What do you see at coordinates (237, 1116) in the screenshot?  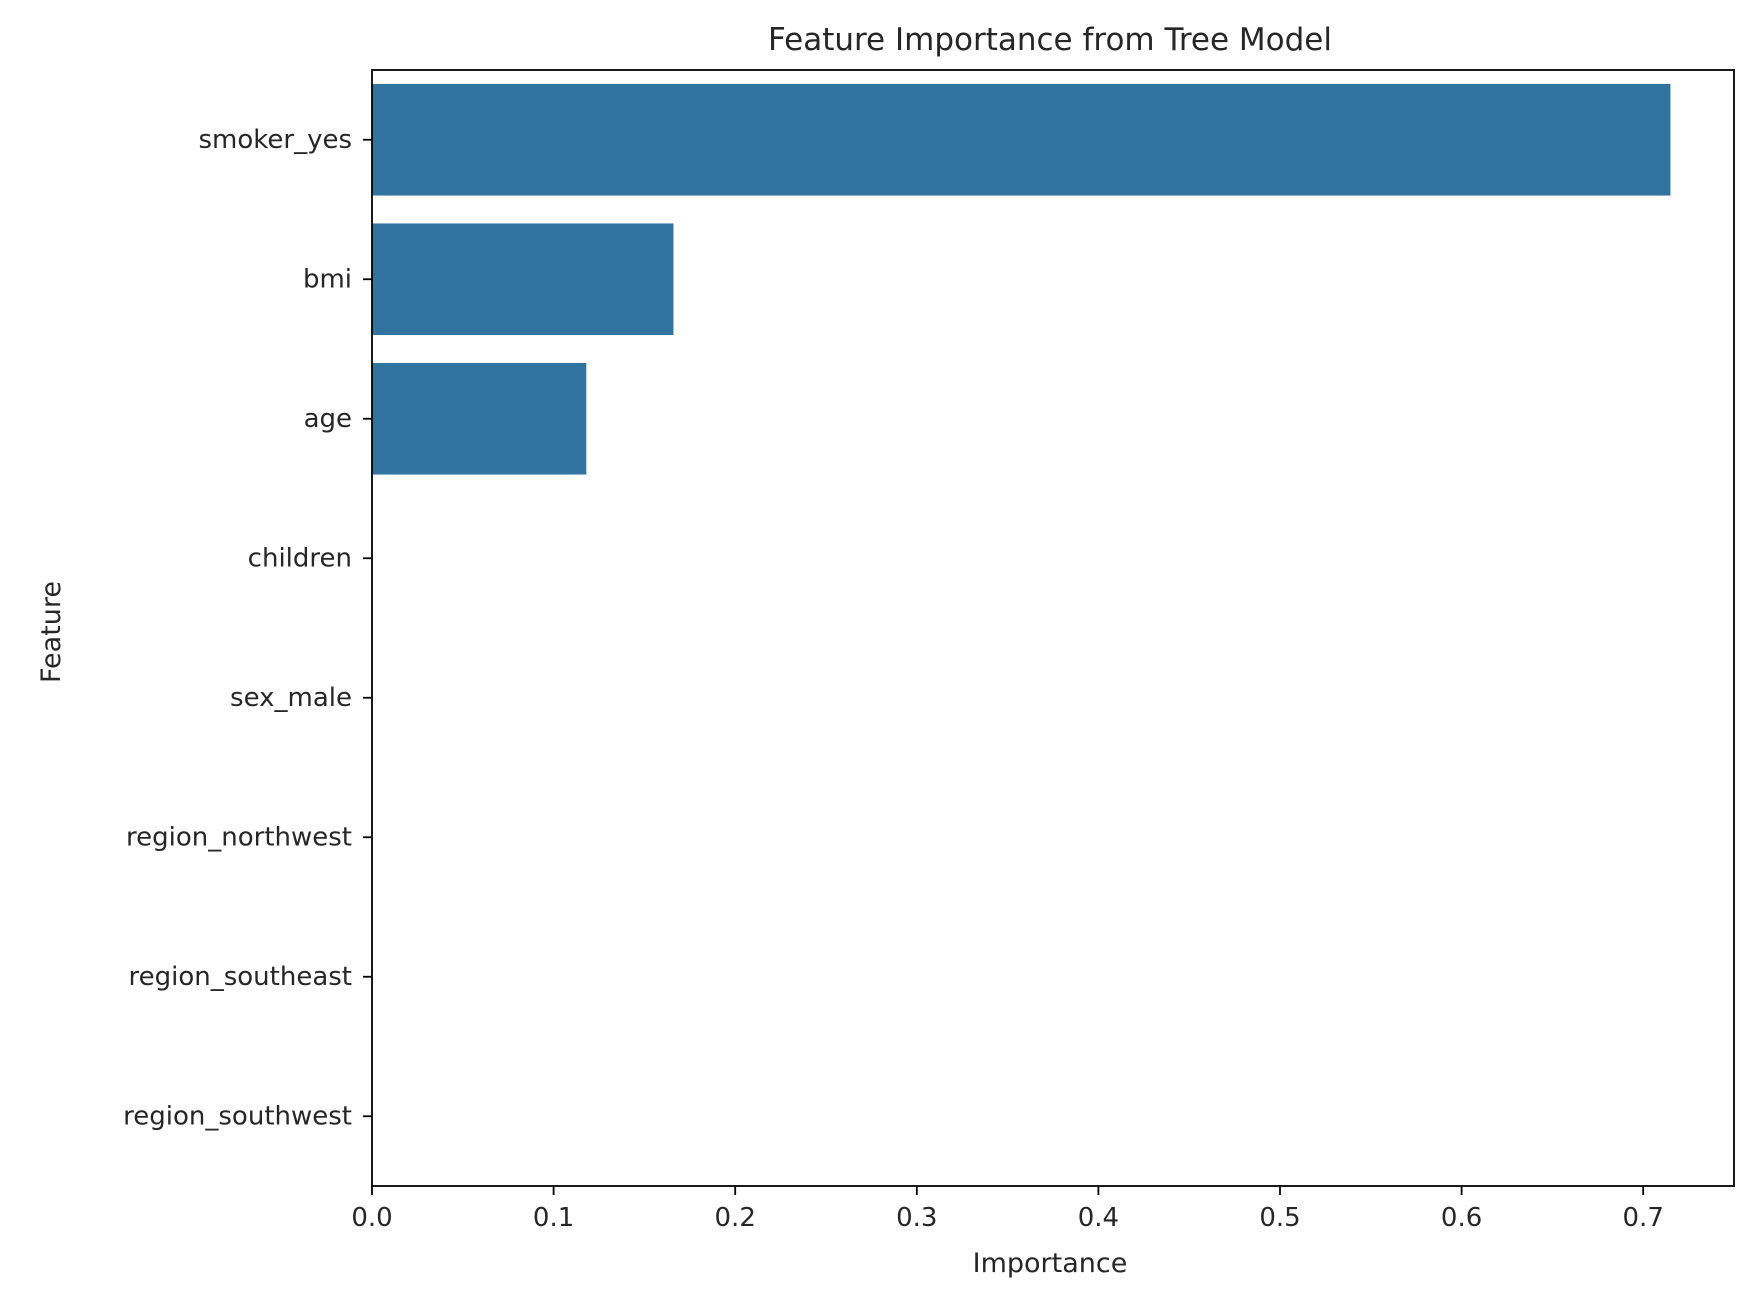 I see `y-tick-label: region_southwest` at bounding box center [237, 1116].